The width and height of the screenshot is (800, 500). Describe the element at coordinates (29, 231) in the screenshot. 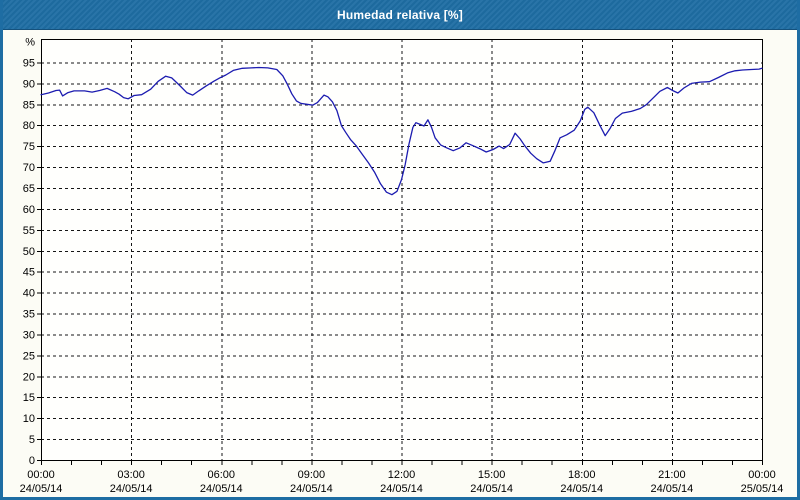

I see `y-tick-label: 55` at that location.